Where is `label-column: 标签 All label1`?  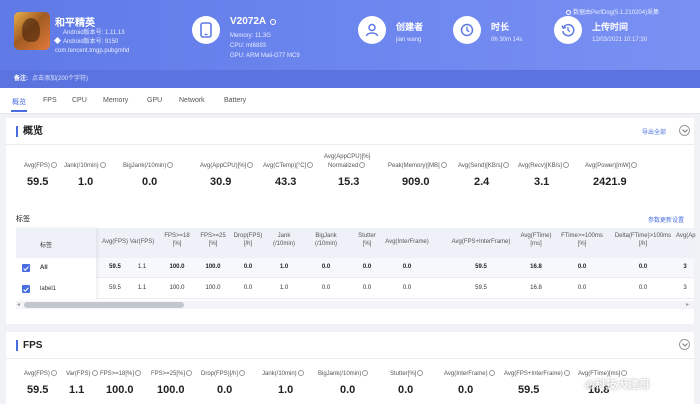 label-column: 标签 All label1 is located at coordinates (56, 263).